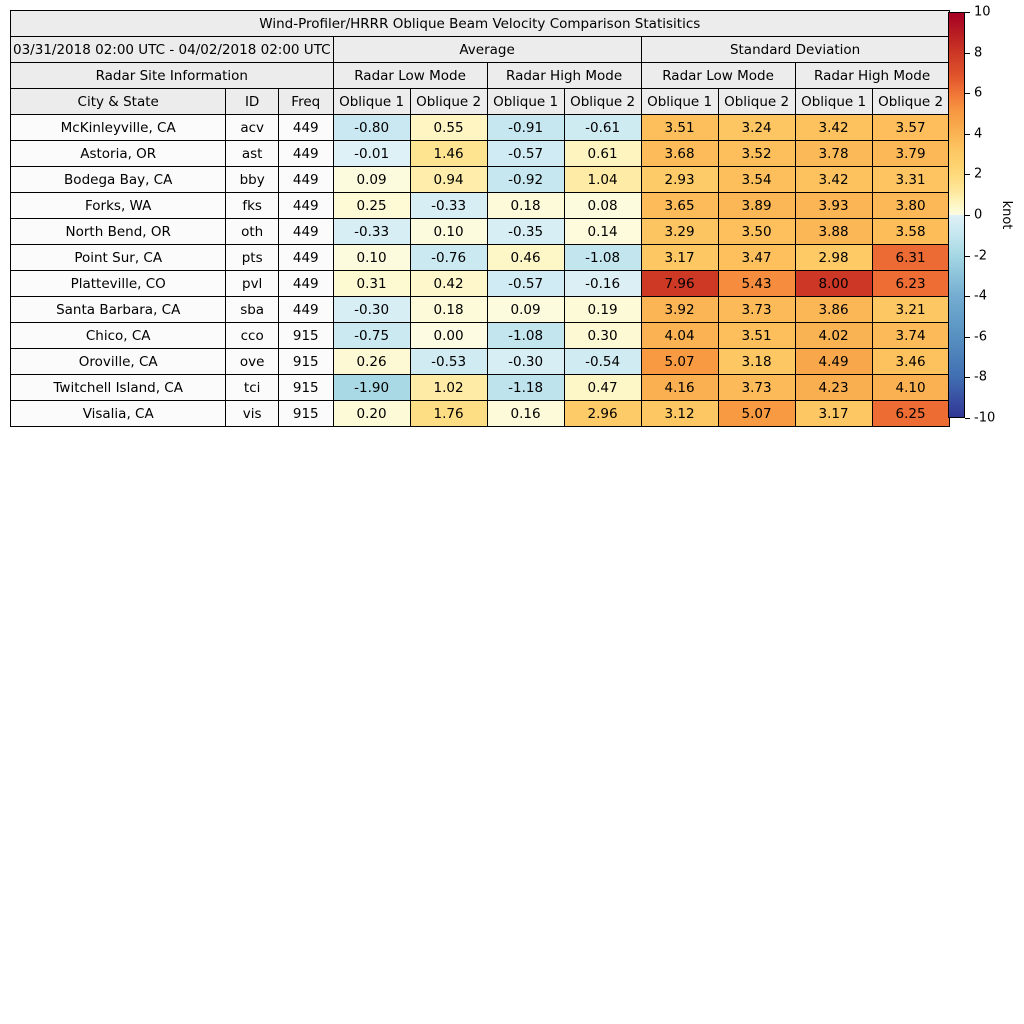 This screenshot has height=1024, width=1024. I want to click on colorbar-tick-label: 10, so click(982, 12).